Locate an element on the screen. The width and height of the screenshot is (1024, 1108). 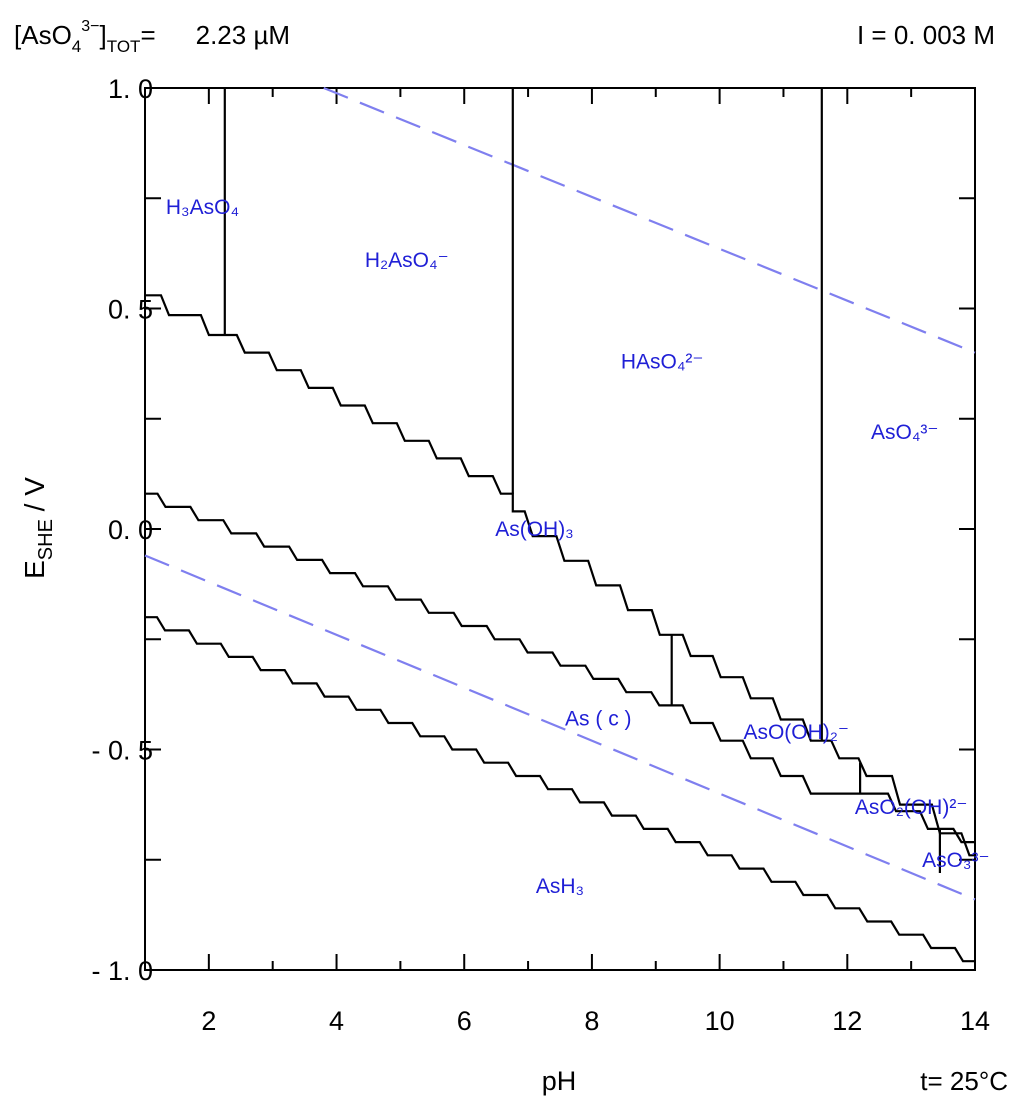
x-tick-label: 8 is located at coordinates (591, 1021).